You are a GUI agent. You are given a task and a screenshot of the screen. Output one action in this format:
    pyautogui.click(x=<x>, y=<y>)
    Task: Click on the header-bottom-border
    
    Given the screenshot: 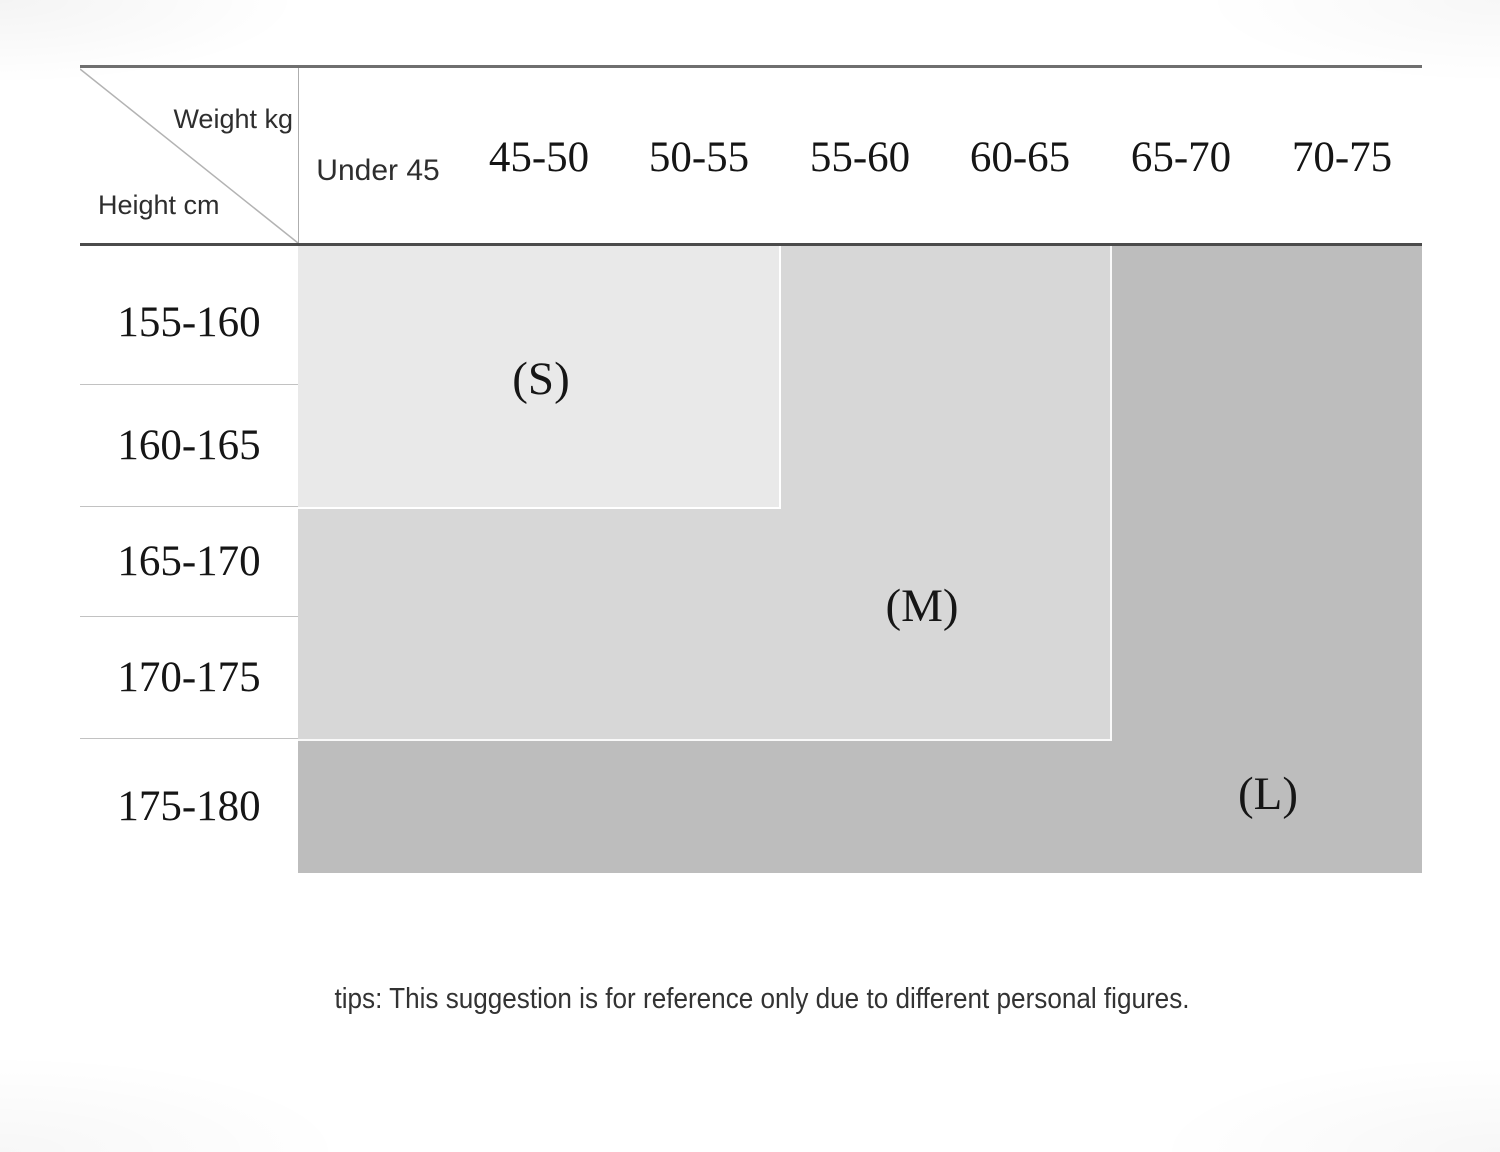 What is the action you would take?
    pyautogui.click(x=751, y=244)
    